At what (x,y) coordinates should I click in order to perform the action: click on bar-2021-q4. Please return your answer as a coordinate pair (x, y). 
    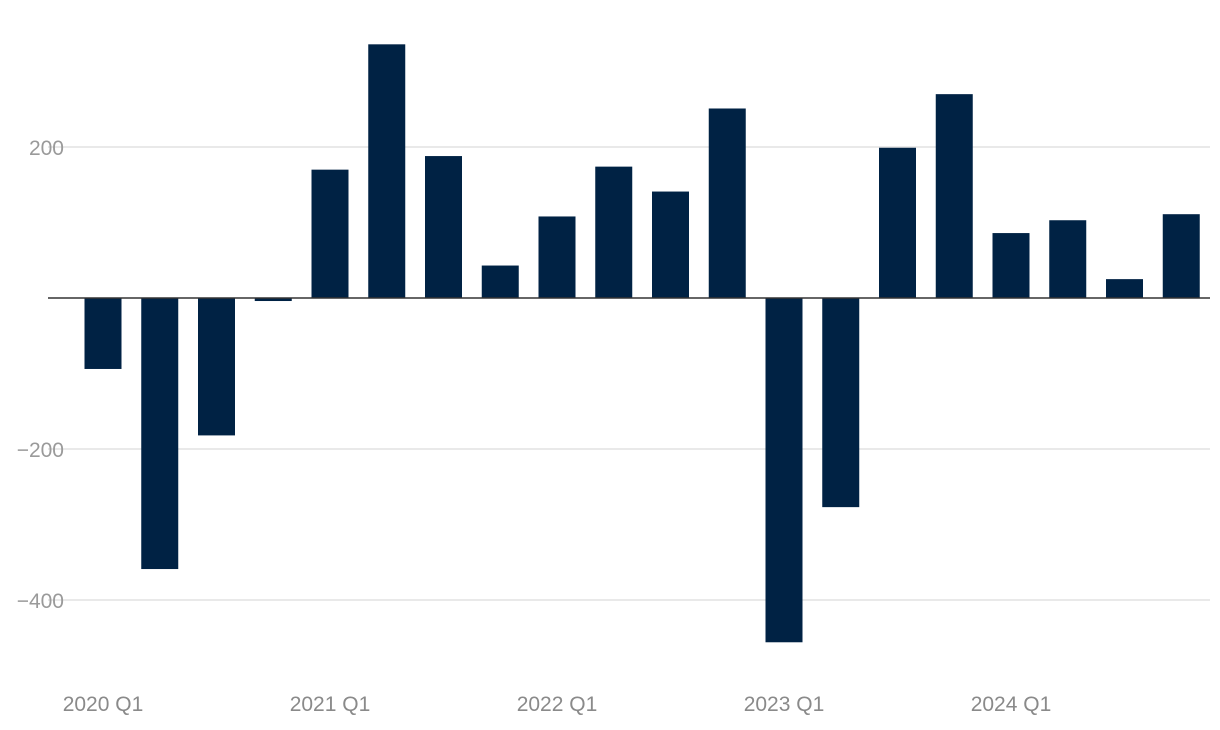
    Looking at the image, I should click on (500, 281).